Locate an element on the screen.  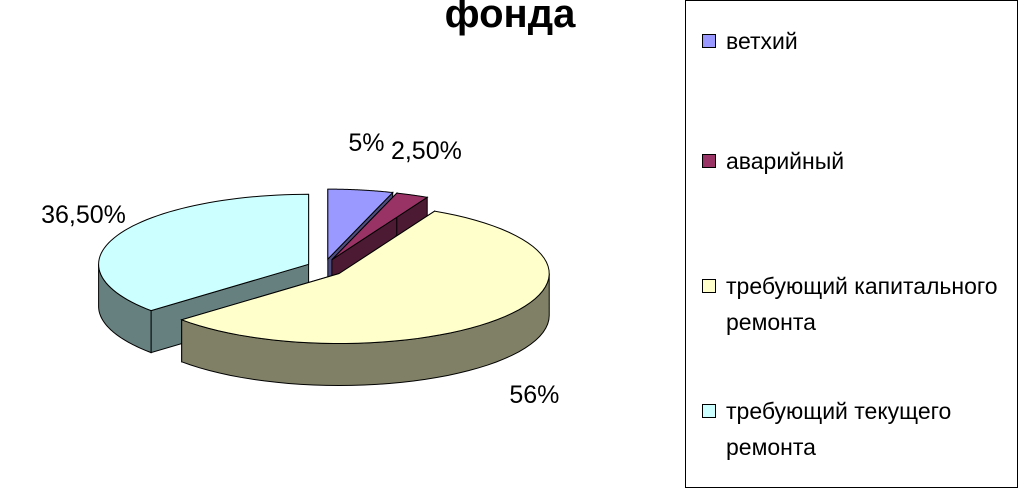
data-label: 56% is located at coordinates (534, 395).